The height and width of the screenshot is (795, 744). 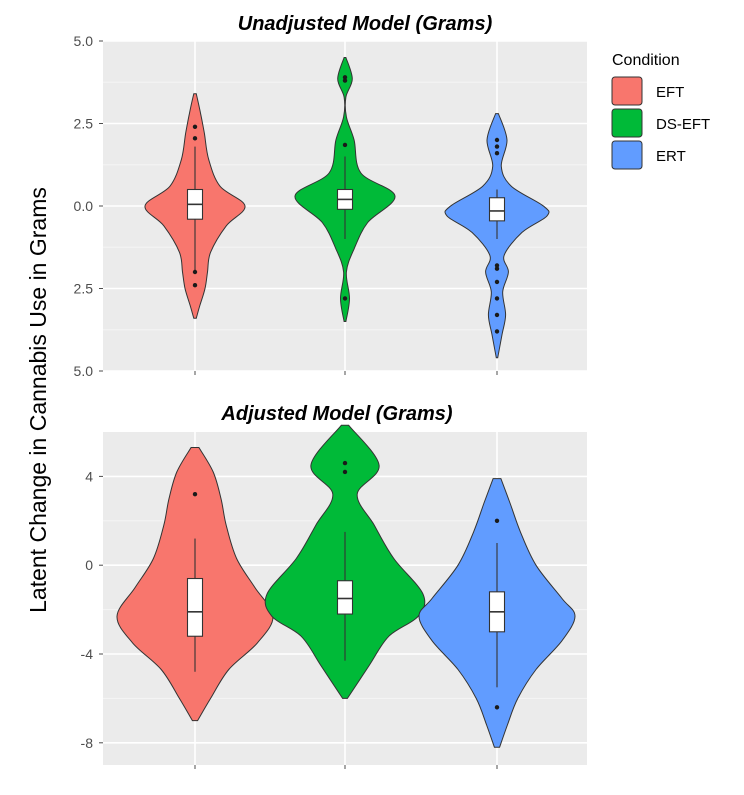 I want to click on y-tick-label: 4, so click(x=89, y=476).